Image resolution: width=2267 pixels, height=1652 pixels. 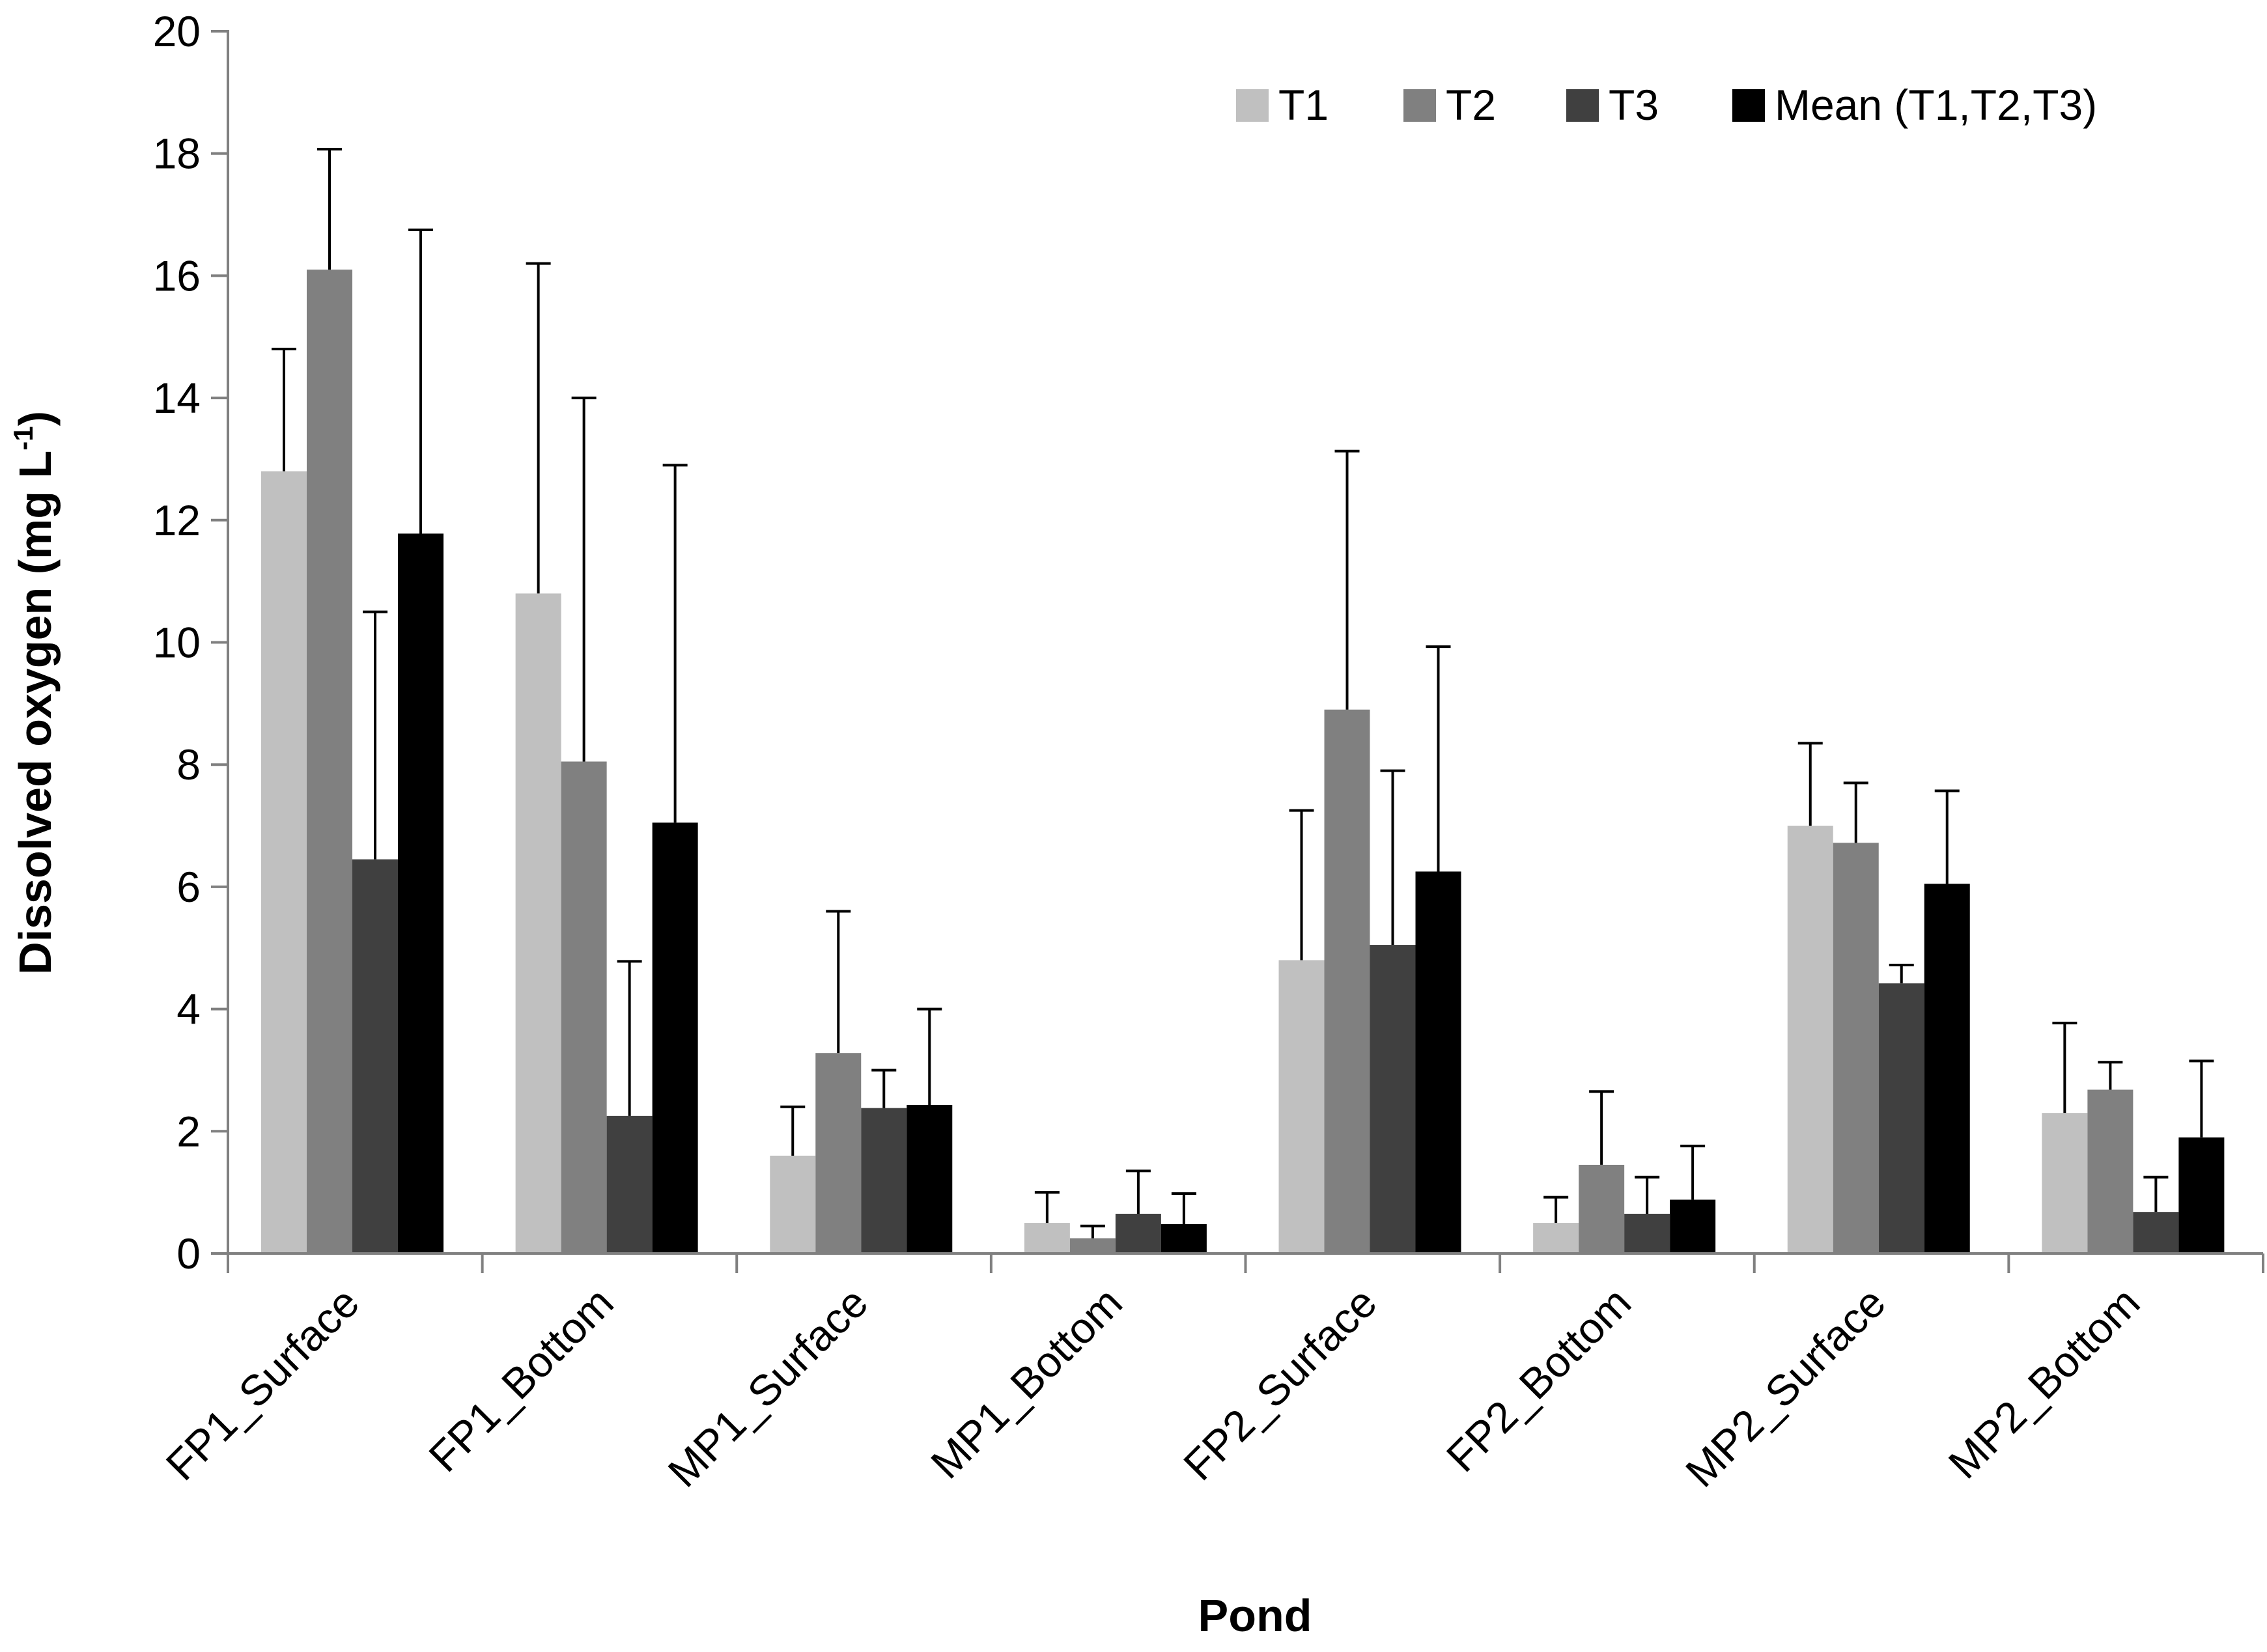 I want to click on x-tick-label-FP2_Bottom: FP2_Bottom, so click(x=1539, y=1380).